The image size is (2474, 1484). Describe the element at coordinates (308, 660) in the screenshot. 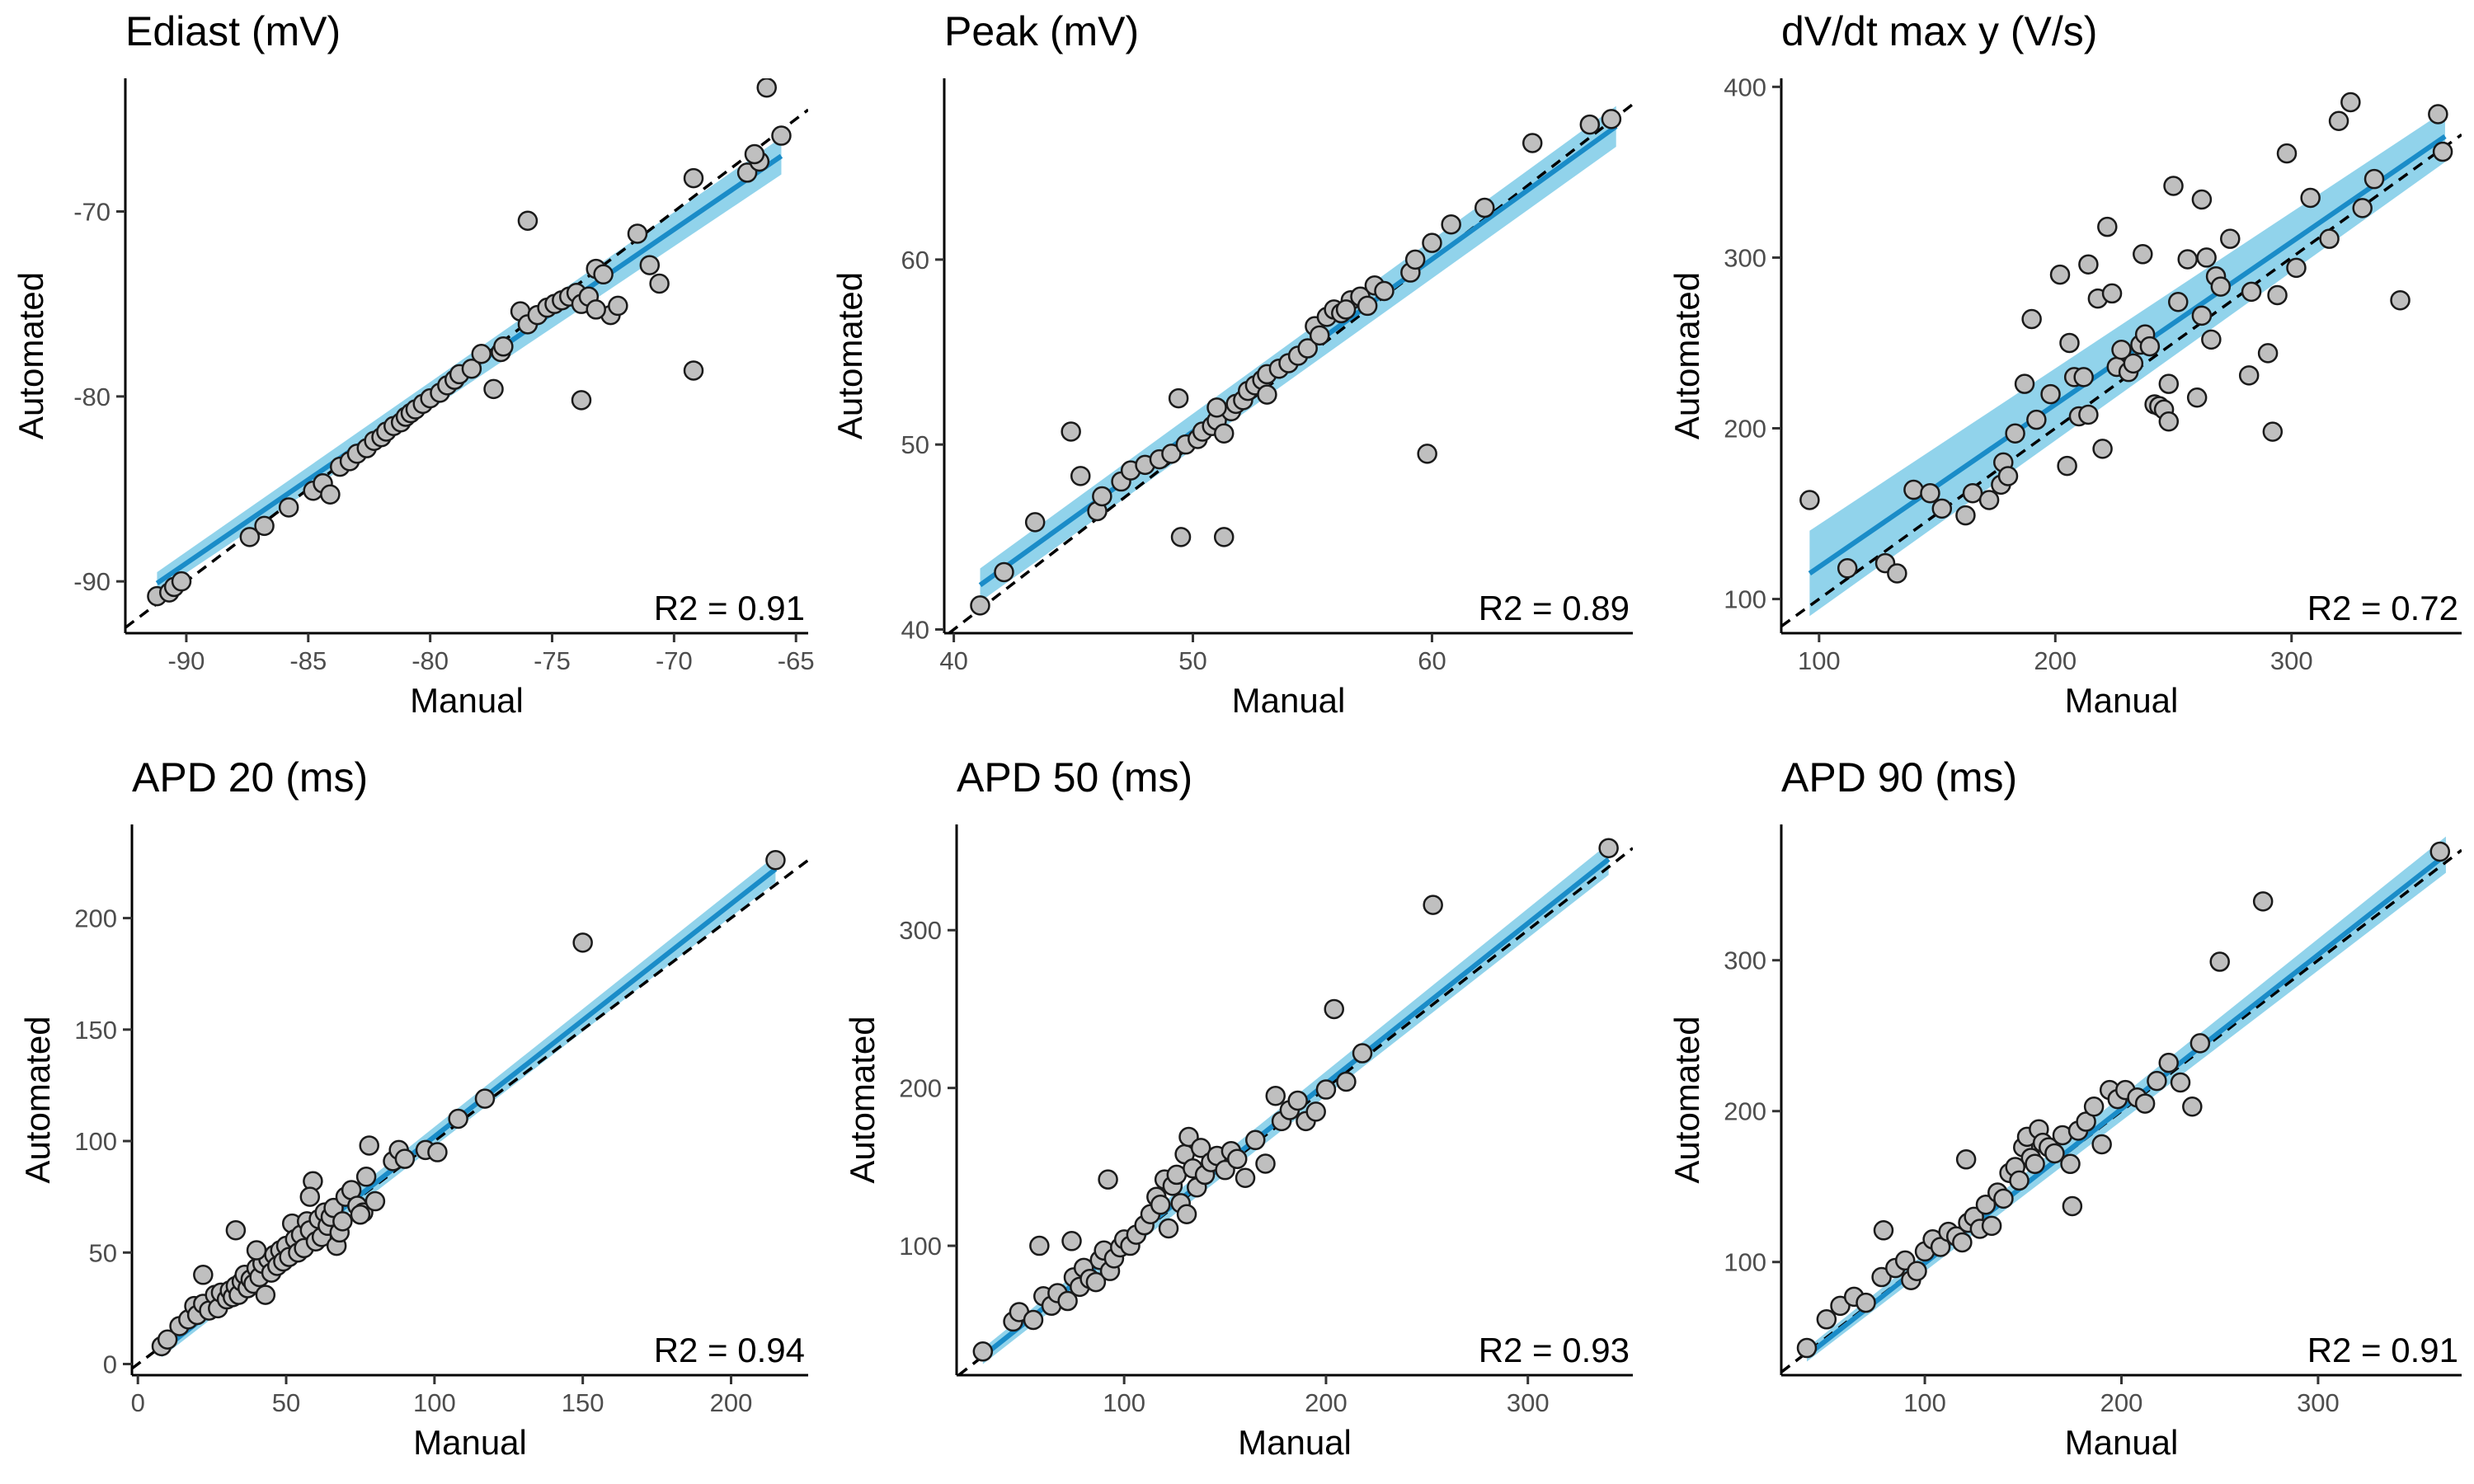

I see `x-tick-label: -85` at that location.